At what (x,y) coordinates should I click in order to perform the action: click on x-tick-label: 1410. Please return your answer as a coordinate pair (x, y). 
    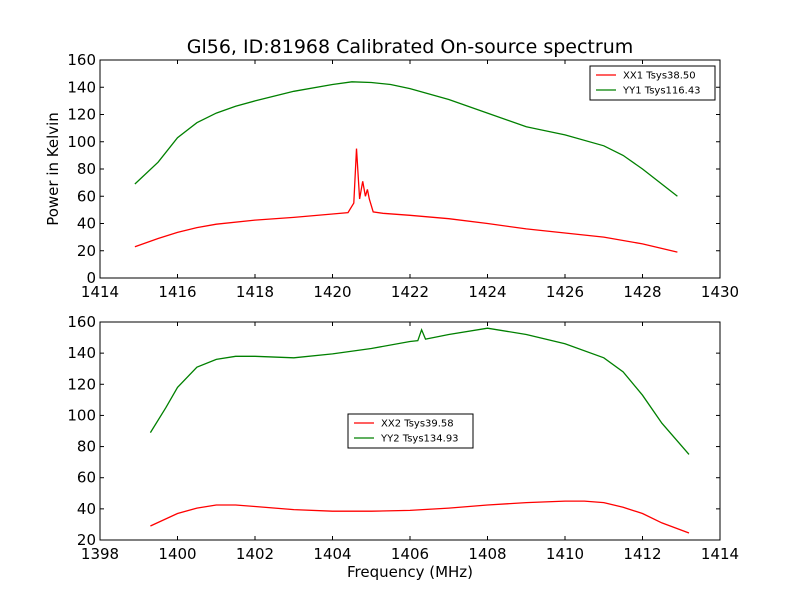
    Looking at the image, I should click on (565, 554).